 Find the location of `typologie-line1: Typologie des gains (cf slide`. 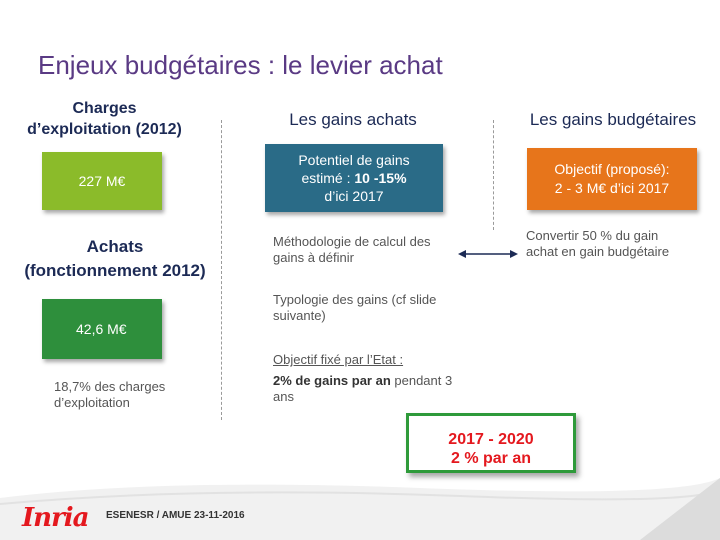

typologie-line1: Typologie des gains (cf slide is located at coordinates (355, 299).